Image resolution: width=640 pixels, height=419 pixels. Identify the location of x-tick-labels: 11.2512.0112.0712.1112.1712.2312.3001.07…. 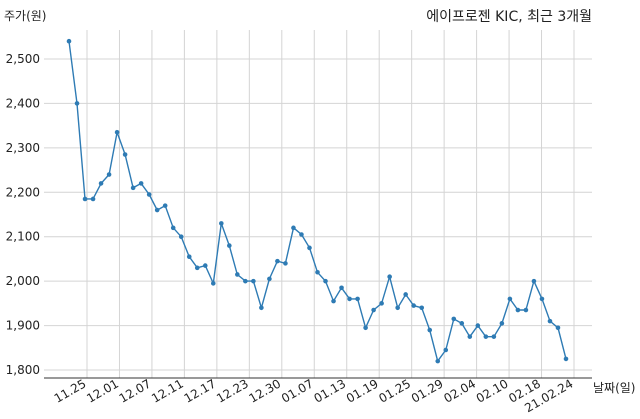
(314, 395).